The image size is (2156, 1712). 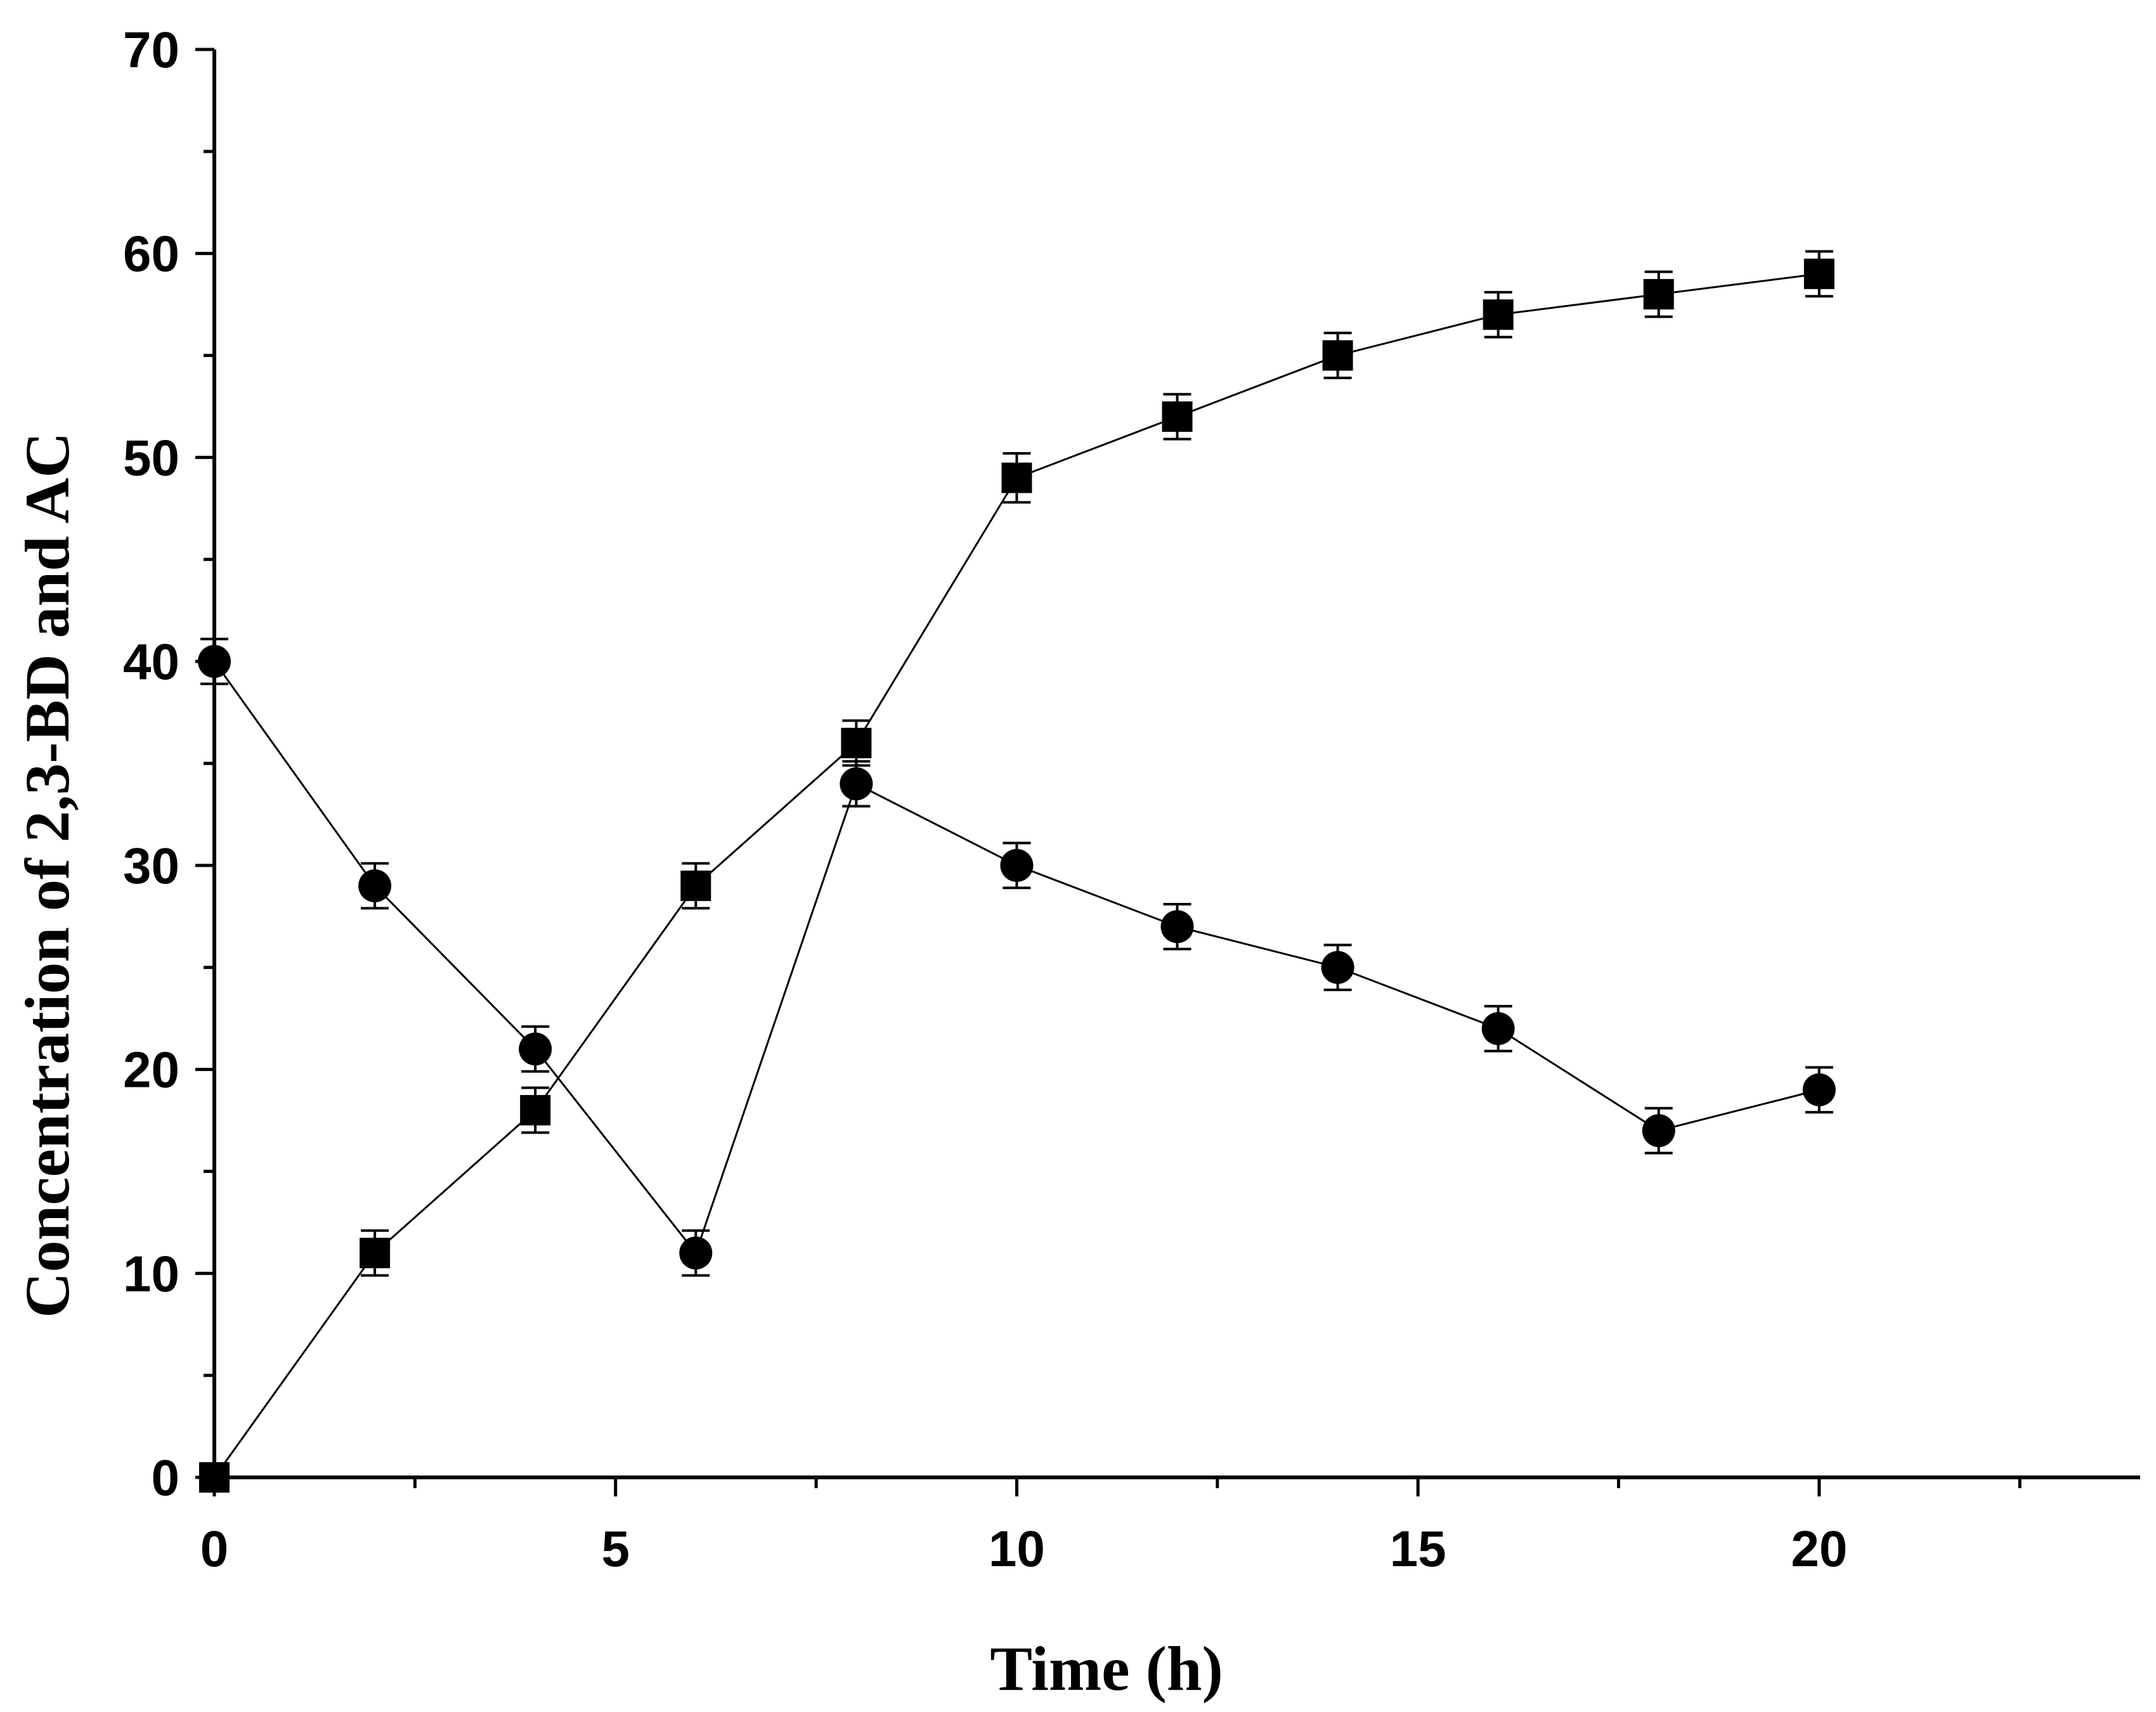 I want to click on y-tick-label: 30, so click(x=151, y=866).